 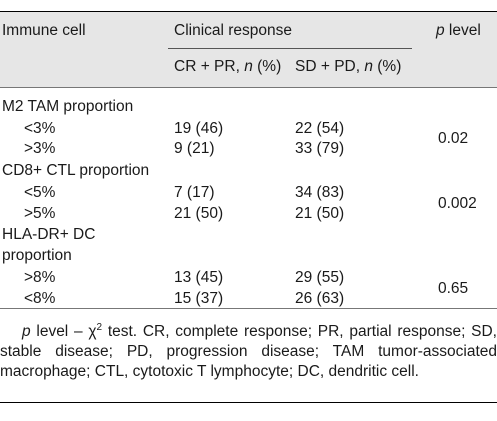 What do you see at coordinates (209, 66) in the screenshot?
I see `header-cr-pr-prefix: CR + PR,` at bounding box center [209, 66].